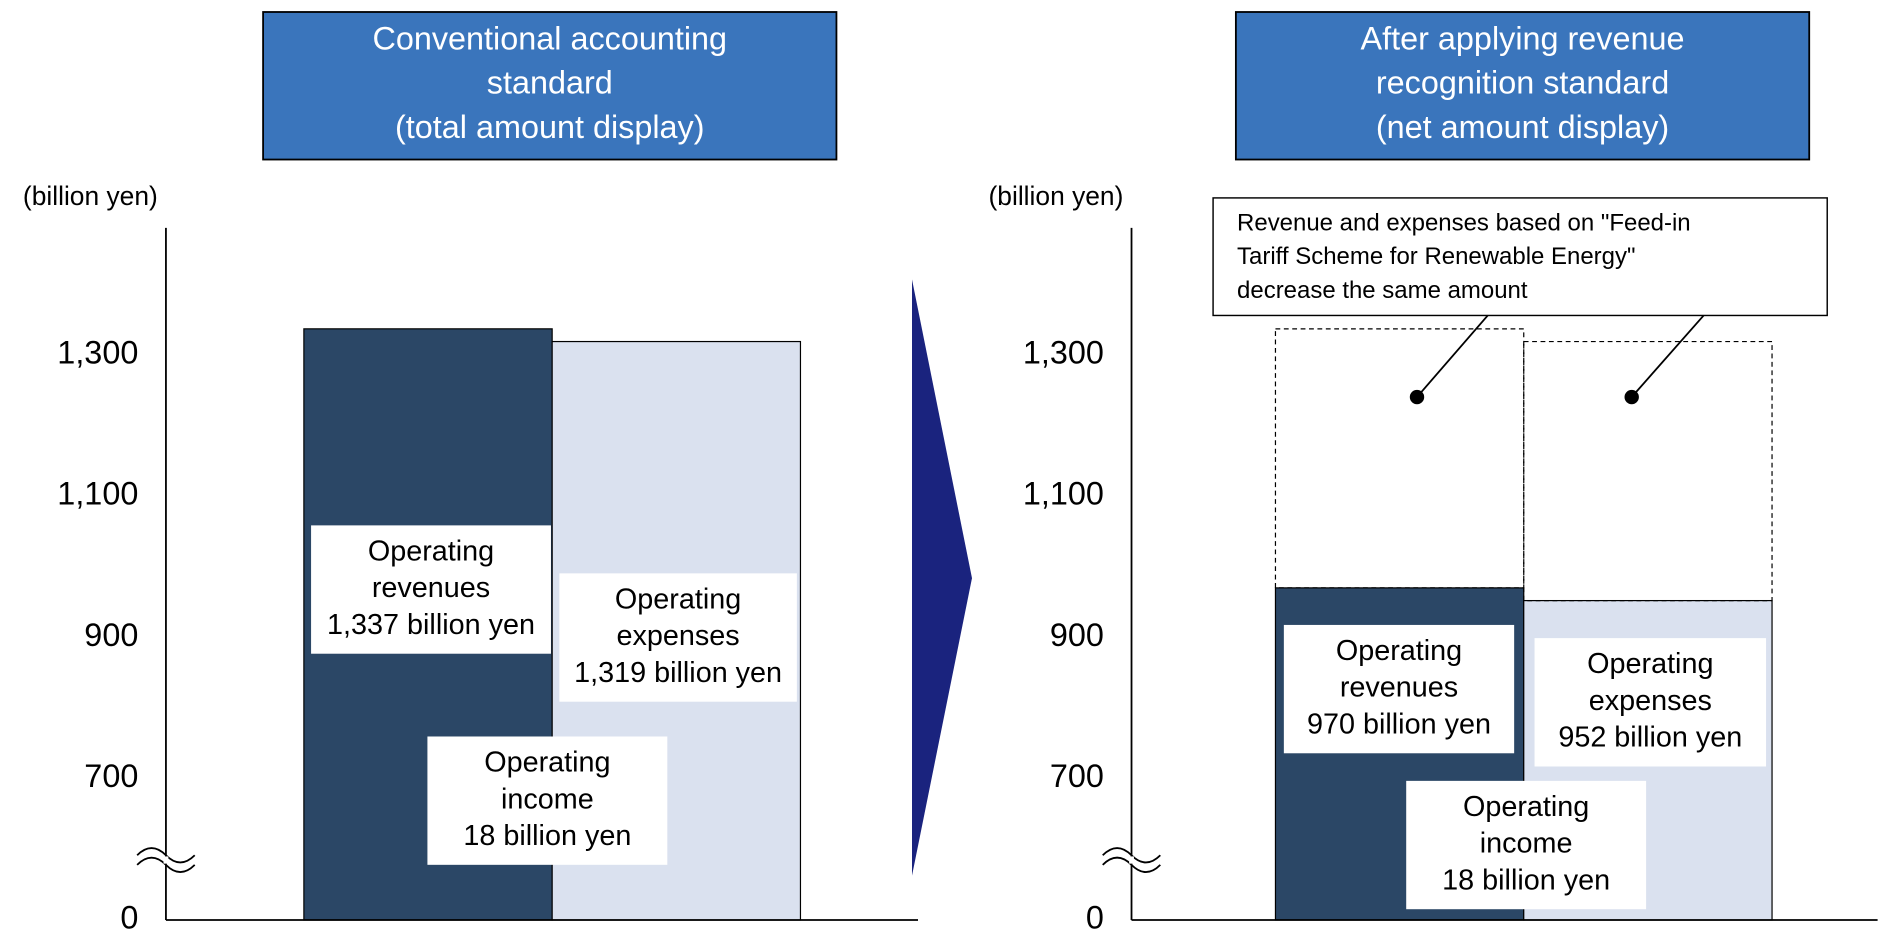 Image resolution: width=1878 pixels, height=932 pixels. I want to click on label-line: 1,319 billion yen, so click(678, 673).